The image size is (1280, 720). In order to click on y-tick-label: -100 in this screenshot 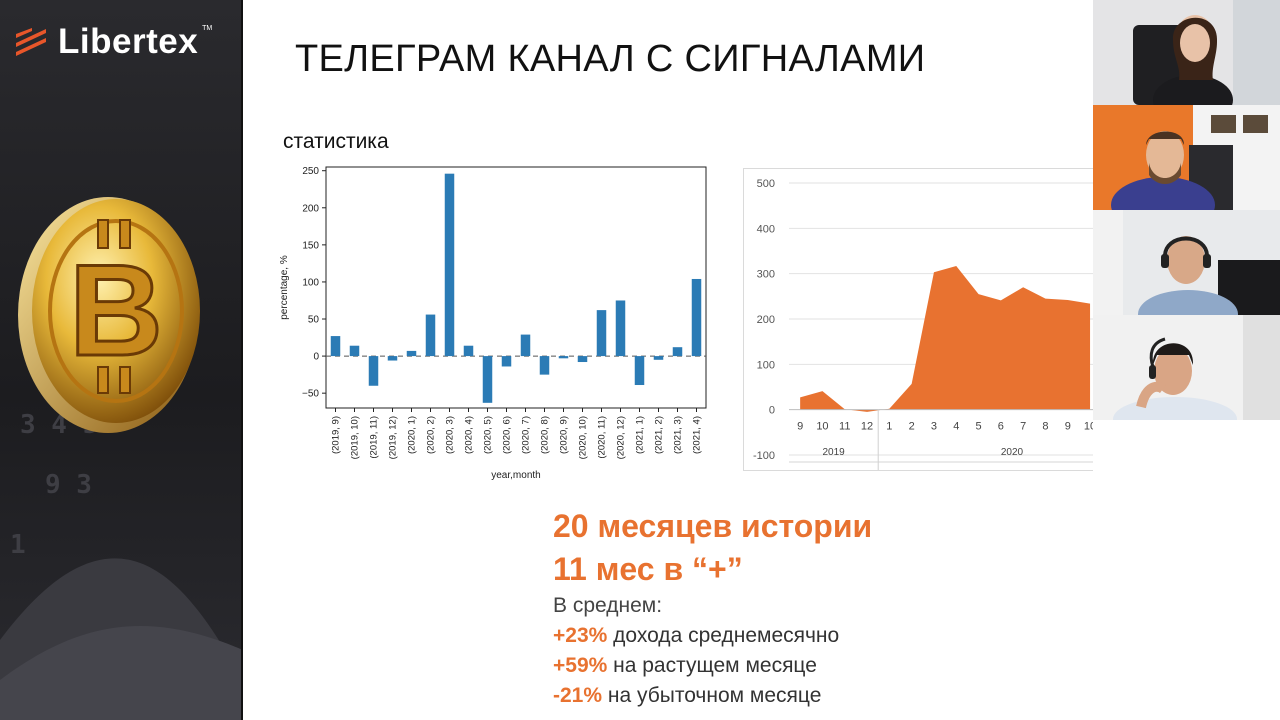, I will do `click(764, 456)`.